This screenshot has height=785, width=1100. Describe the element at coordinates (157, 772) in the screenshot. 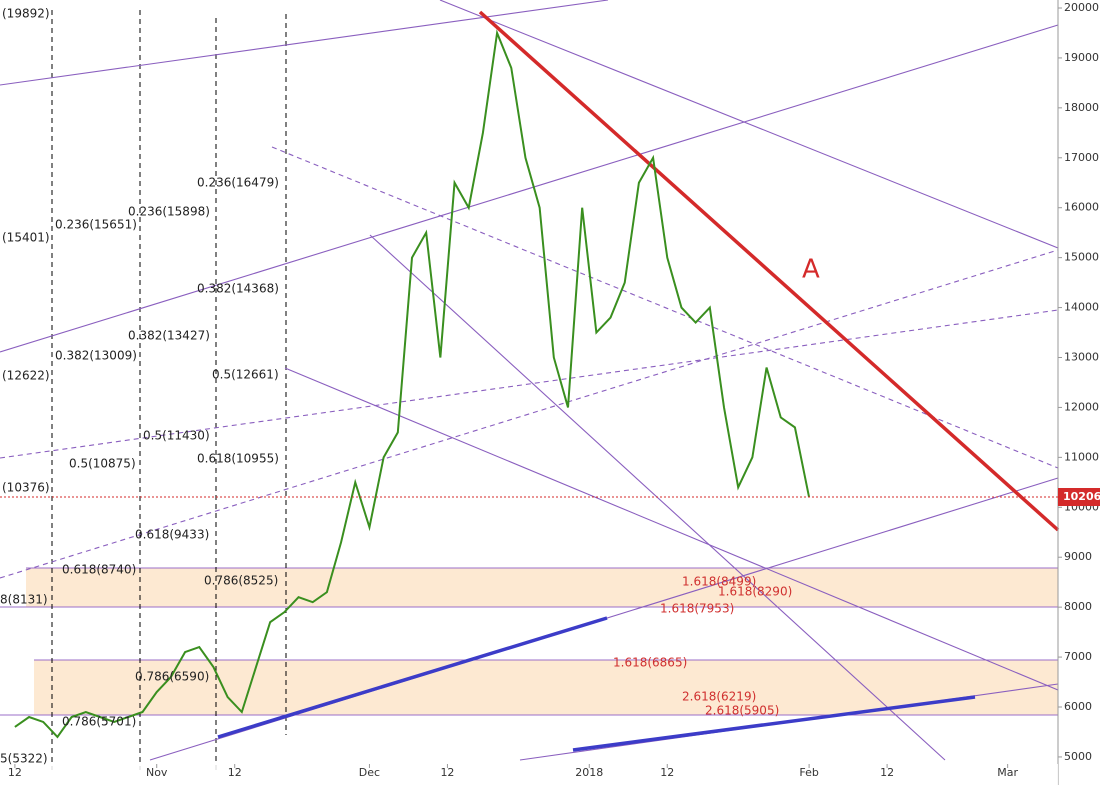

I see `x-tick-label: Nov` at that location.